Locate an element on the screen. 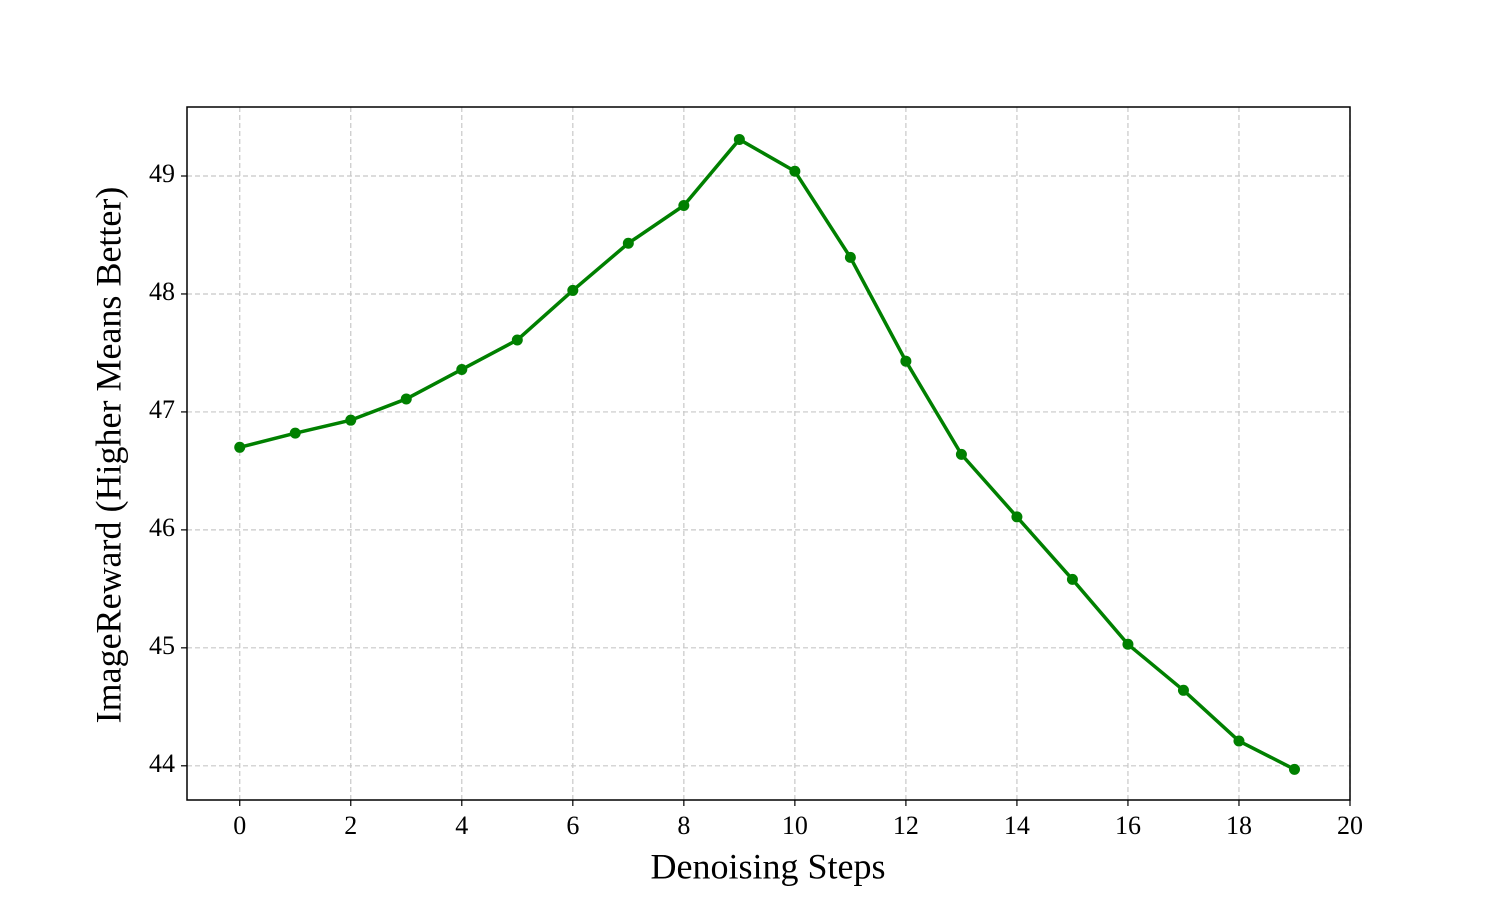  x-tick-label: 8 is located at coordinates (683, 825).